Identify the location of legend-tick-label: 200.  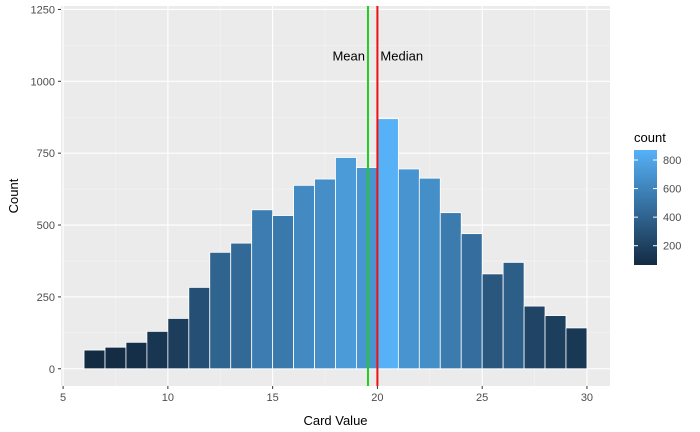
(672, 247).